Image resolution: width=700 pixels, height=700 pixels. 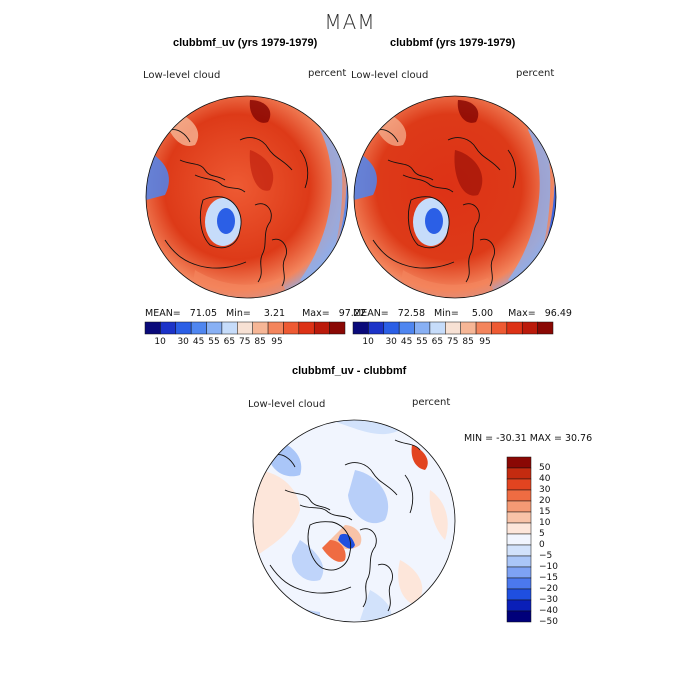 What do you see at coordinates (548, 566) in the screenshot?
I see `diff-colorbar-tick: −10` at bounding box center [548, 566].